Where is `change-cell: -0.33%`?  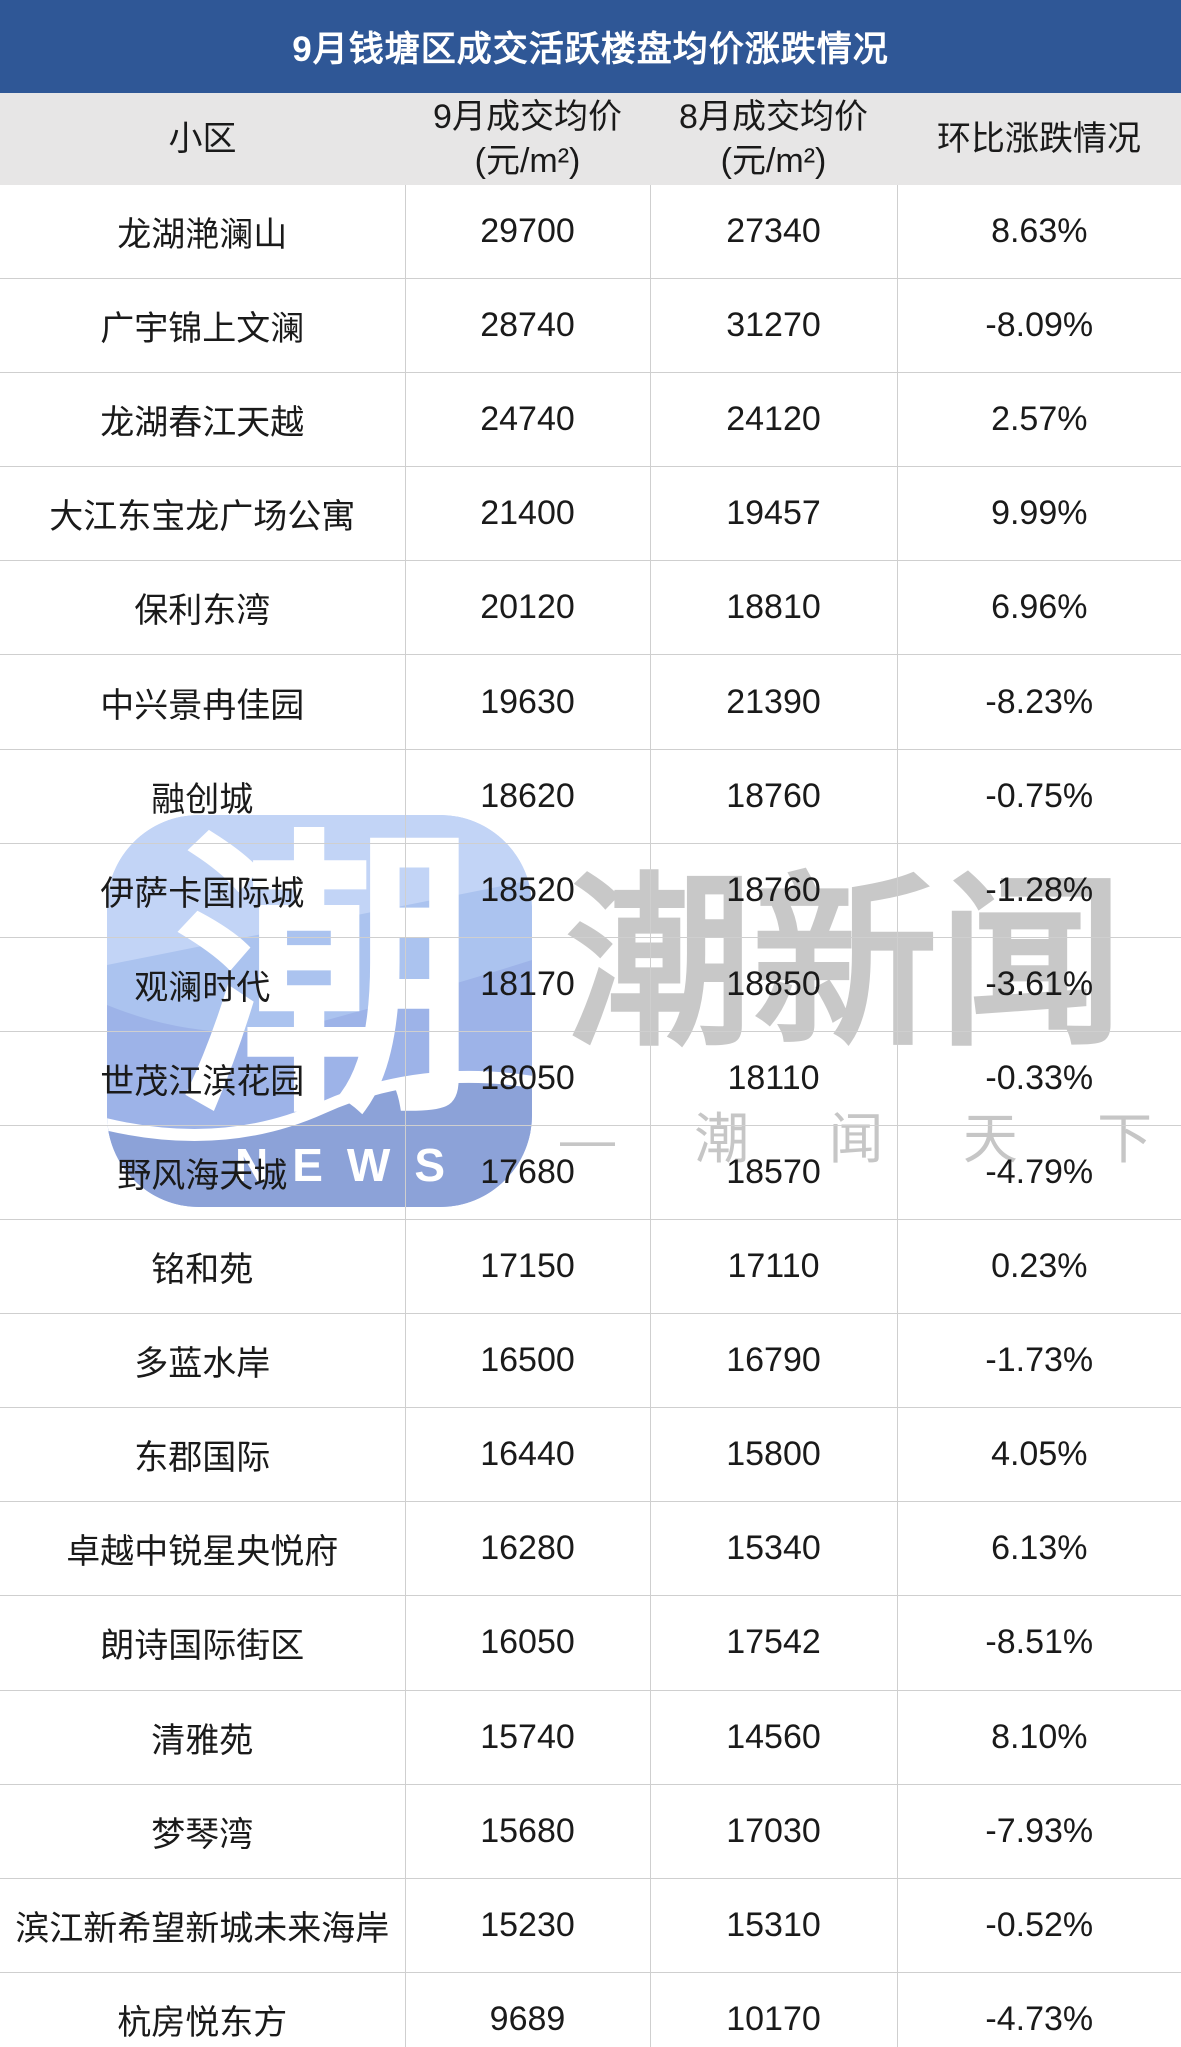
change-cell: -0.33% is located at coordinates (1039, 1078).